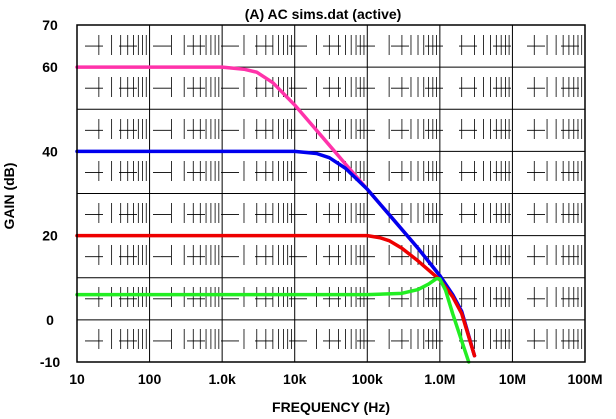  I want to click on y-tick-label: 20, so click(50, 236).